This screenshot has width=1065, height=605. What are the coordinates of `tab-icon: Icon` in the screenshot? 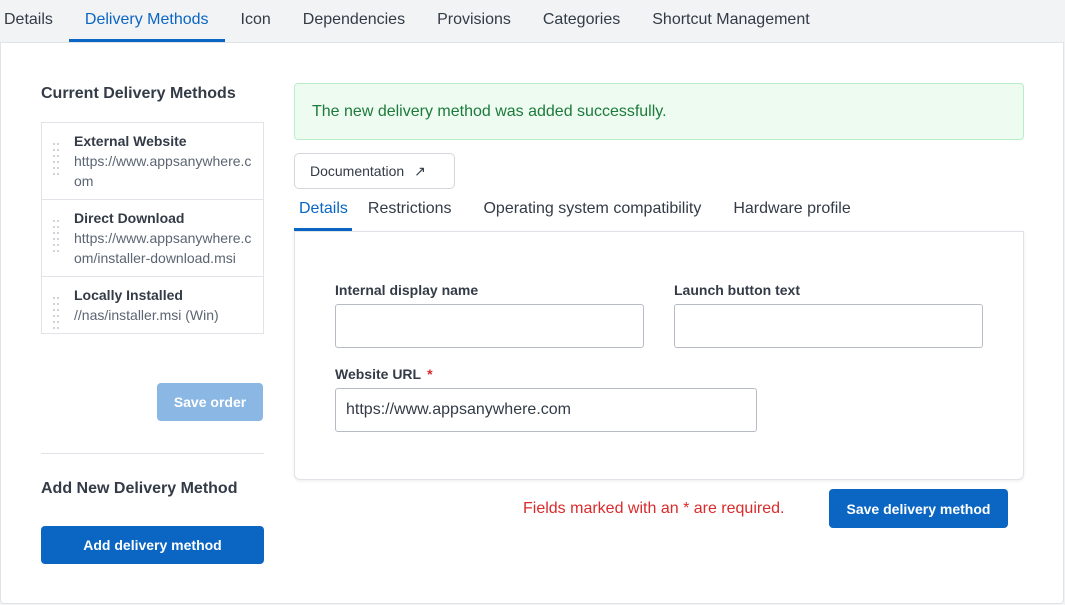 It's located at (255, 19).